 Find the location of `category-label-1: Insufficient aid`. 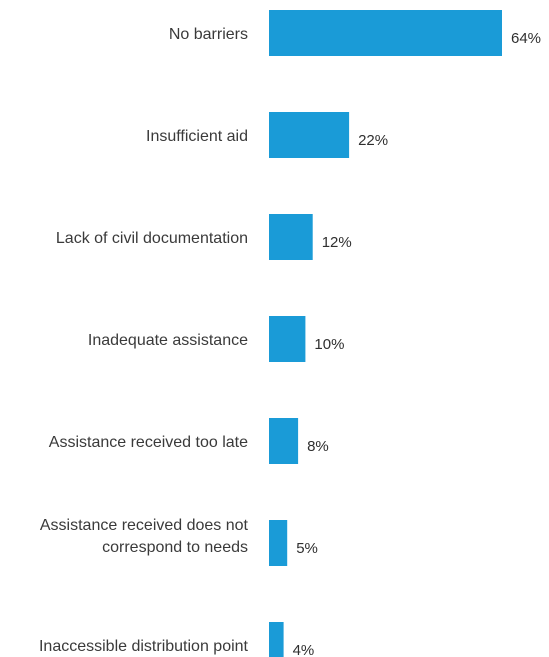

category-label-1: Insufficient aid is located at coordinates (197, 136).